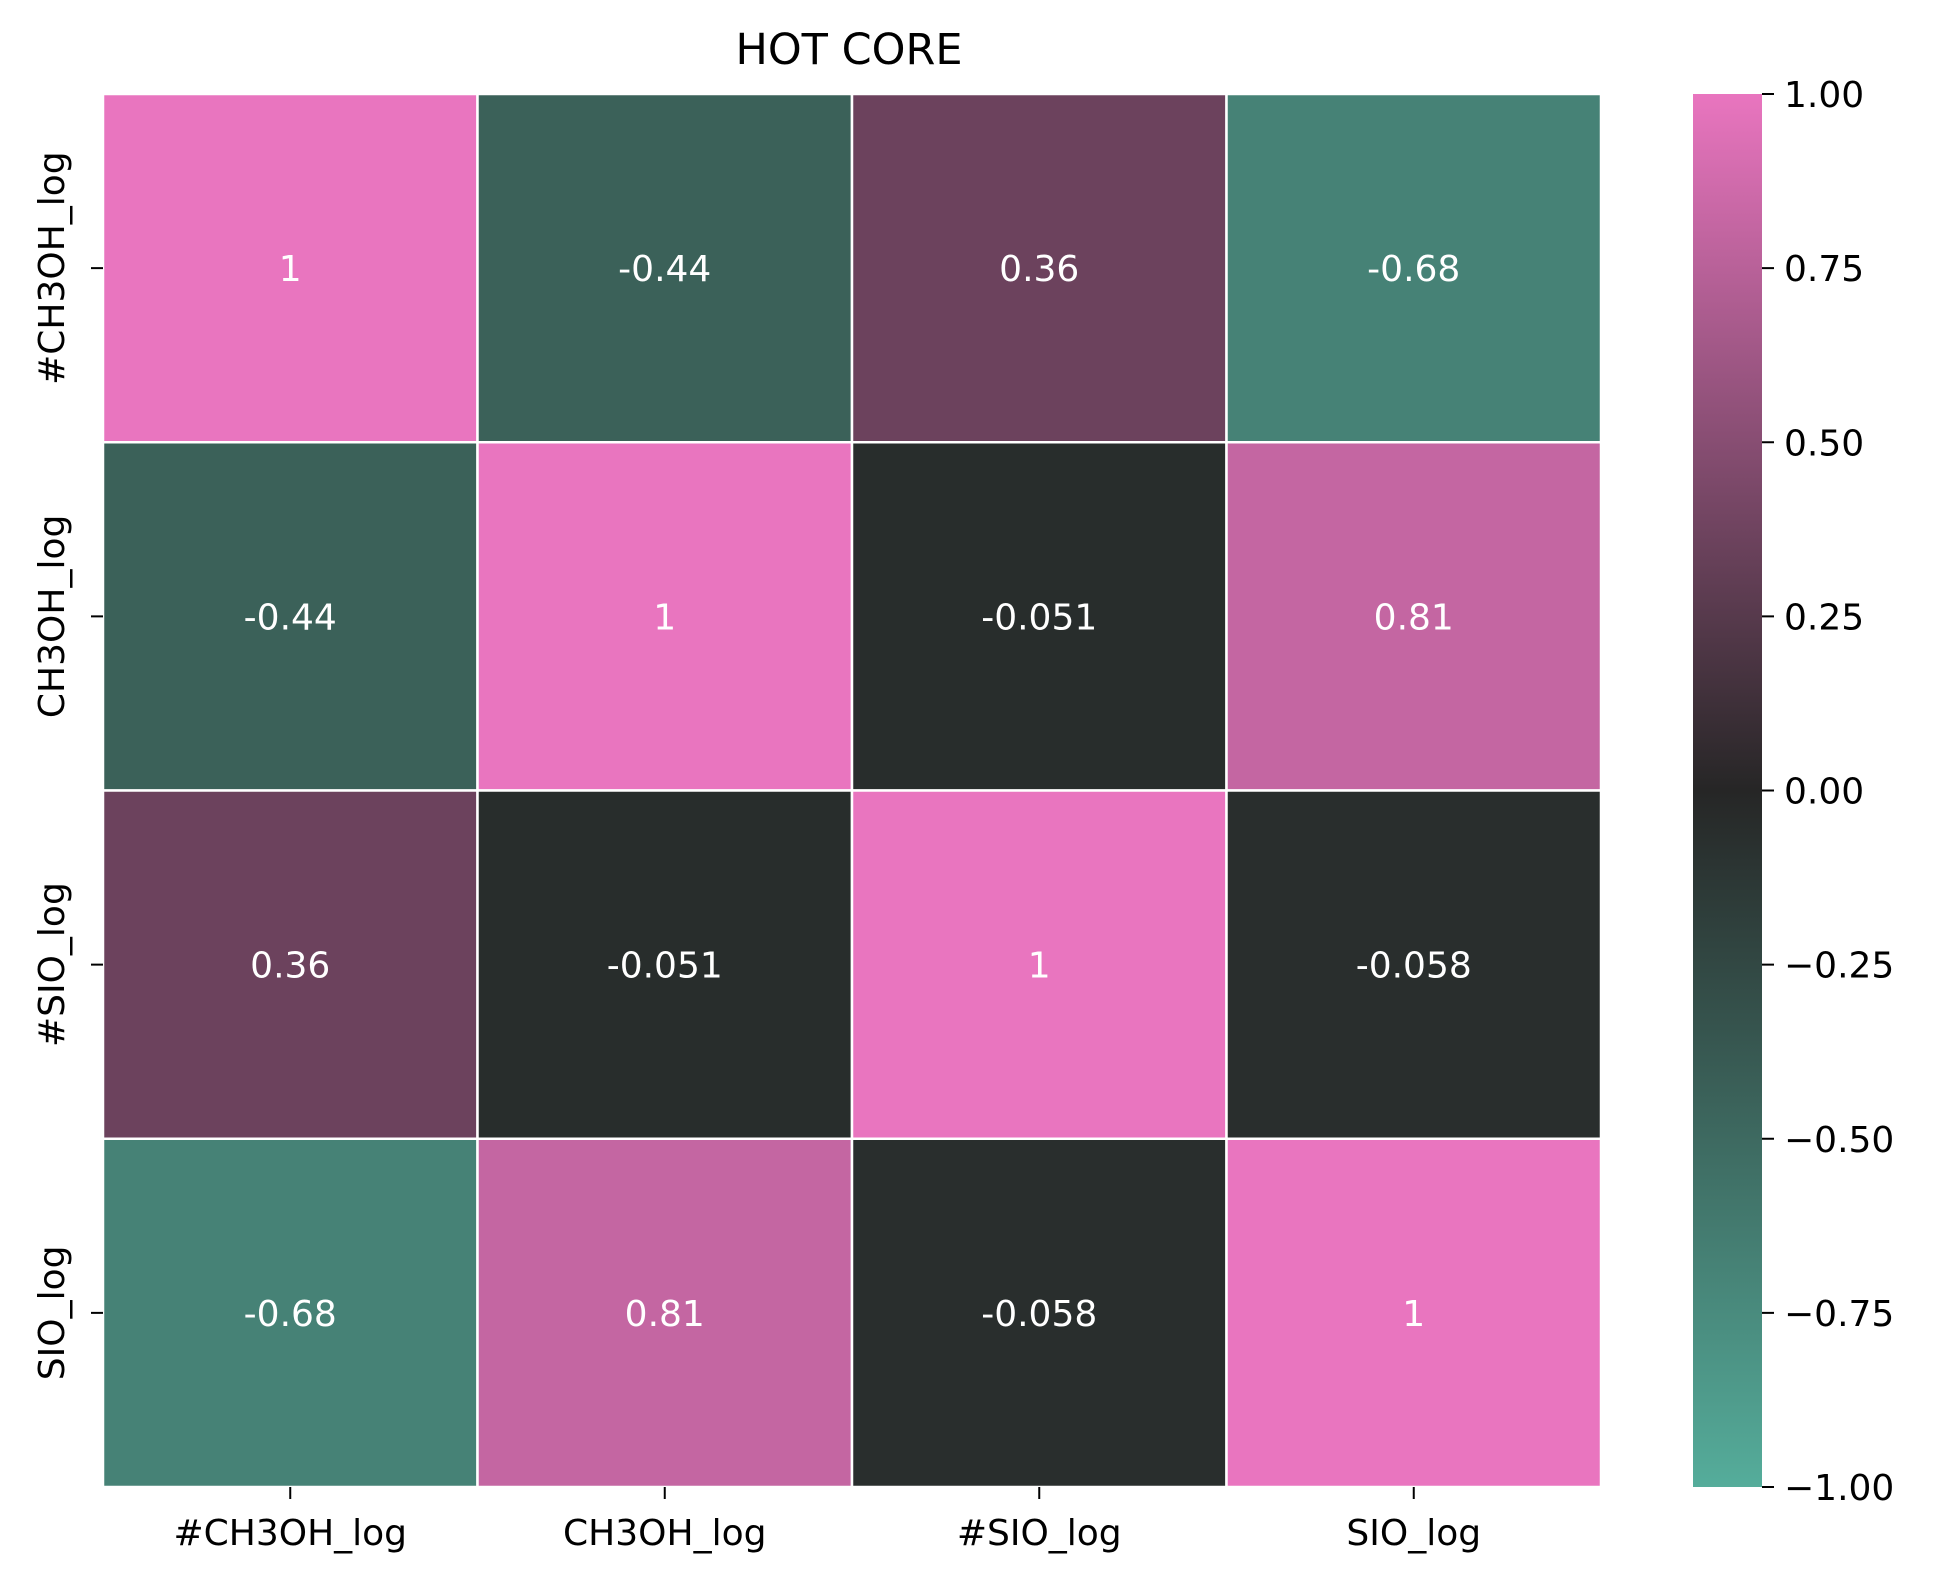 The image size is (1939, 1581). Describe the element at coordinates (52, 964) in the screenshot. I see `y-tick-label: #SIO_log` at that location.